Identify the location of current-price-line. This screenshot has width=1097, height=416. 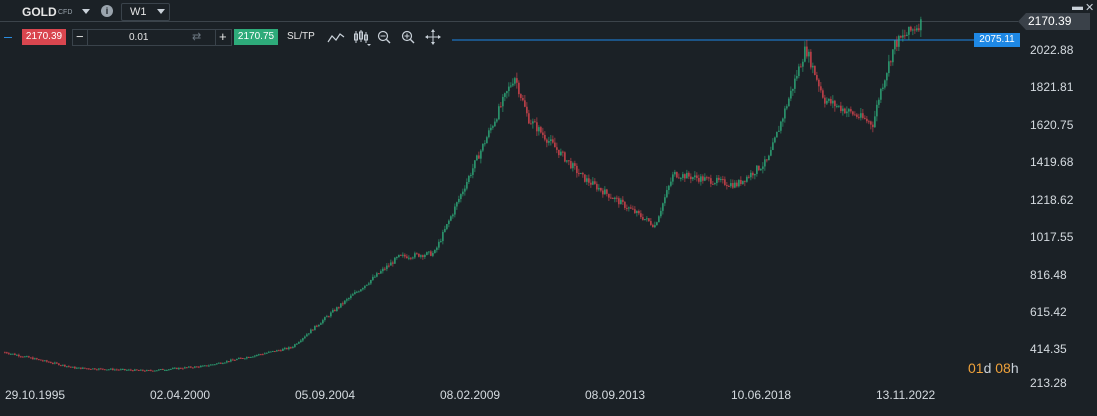
(509, 21).